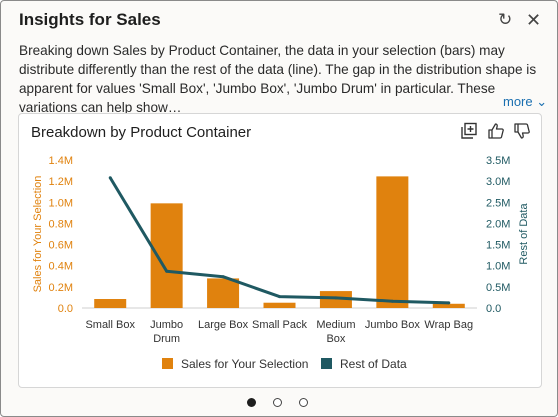 This screenshot has height=417, width=558. I want to click on y2-axis-title: Rest of Data, so click(524, 234).